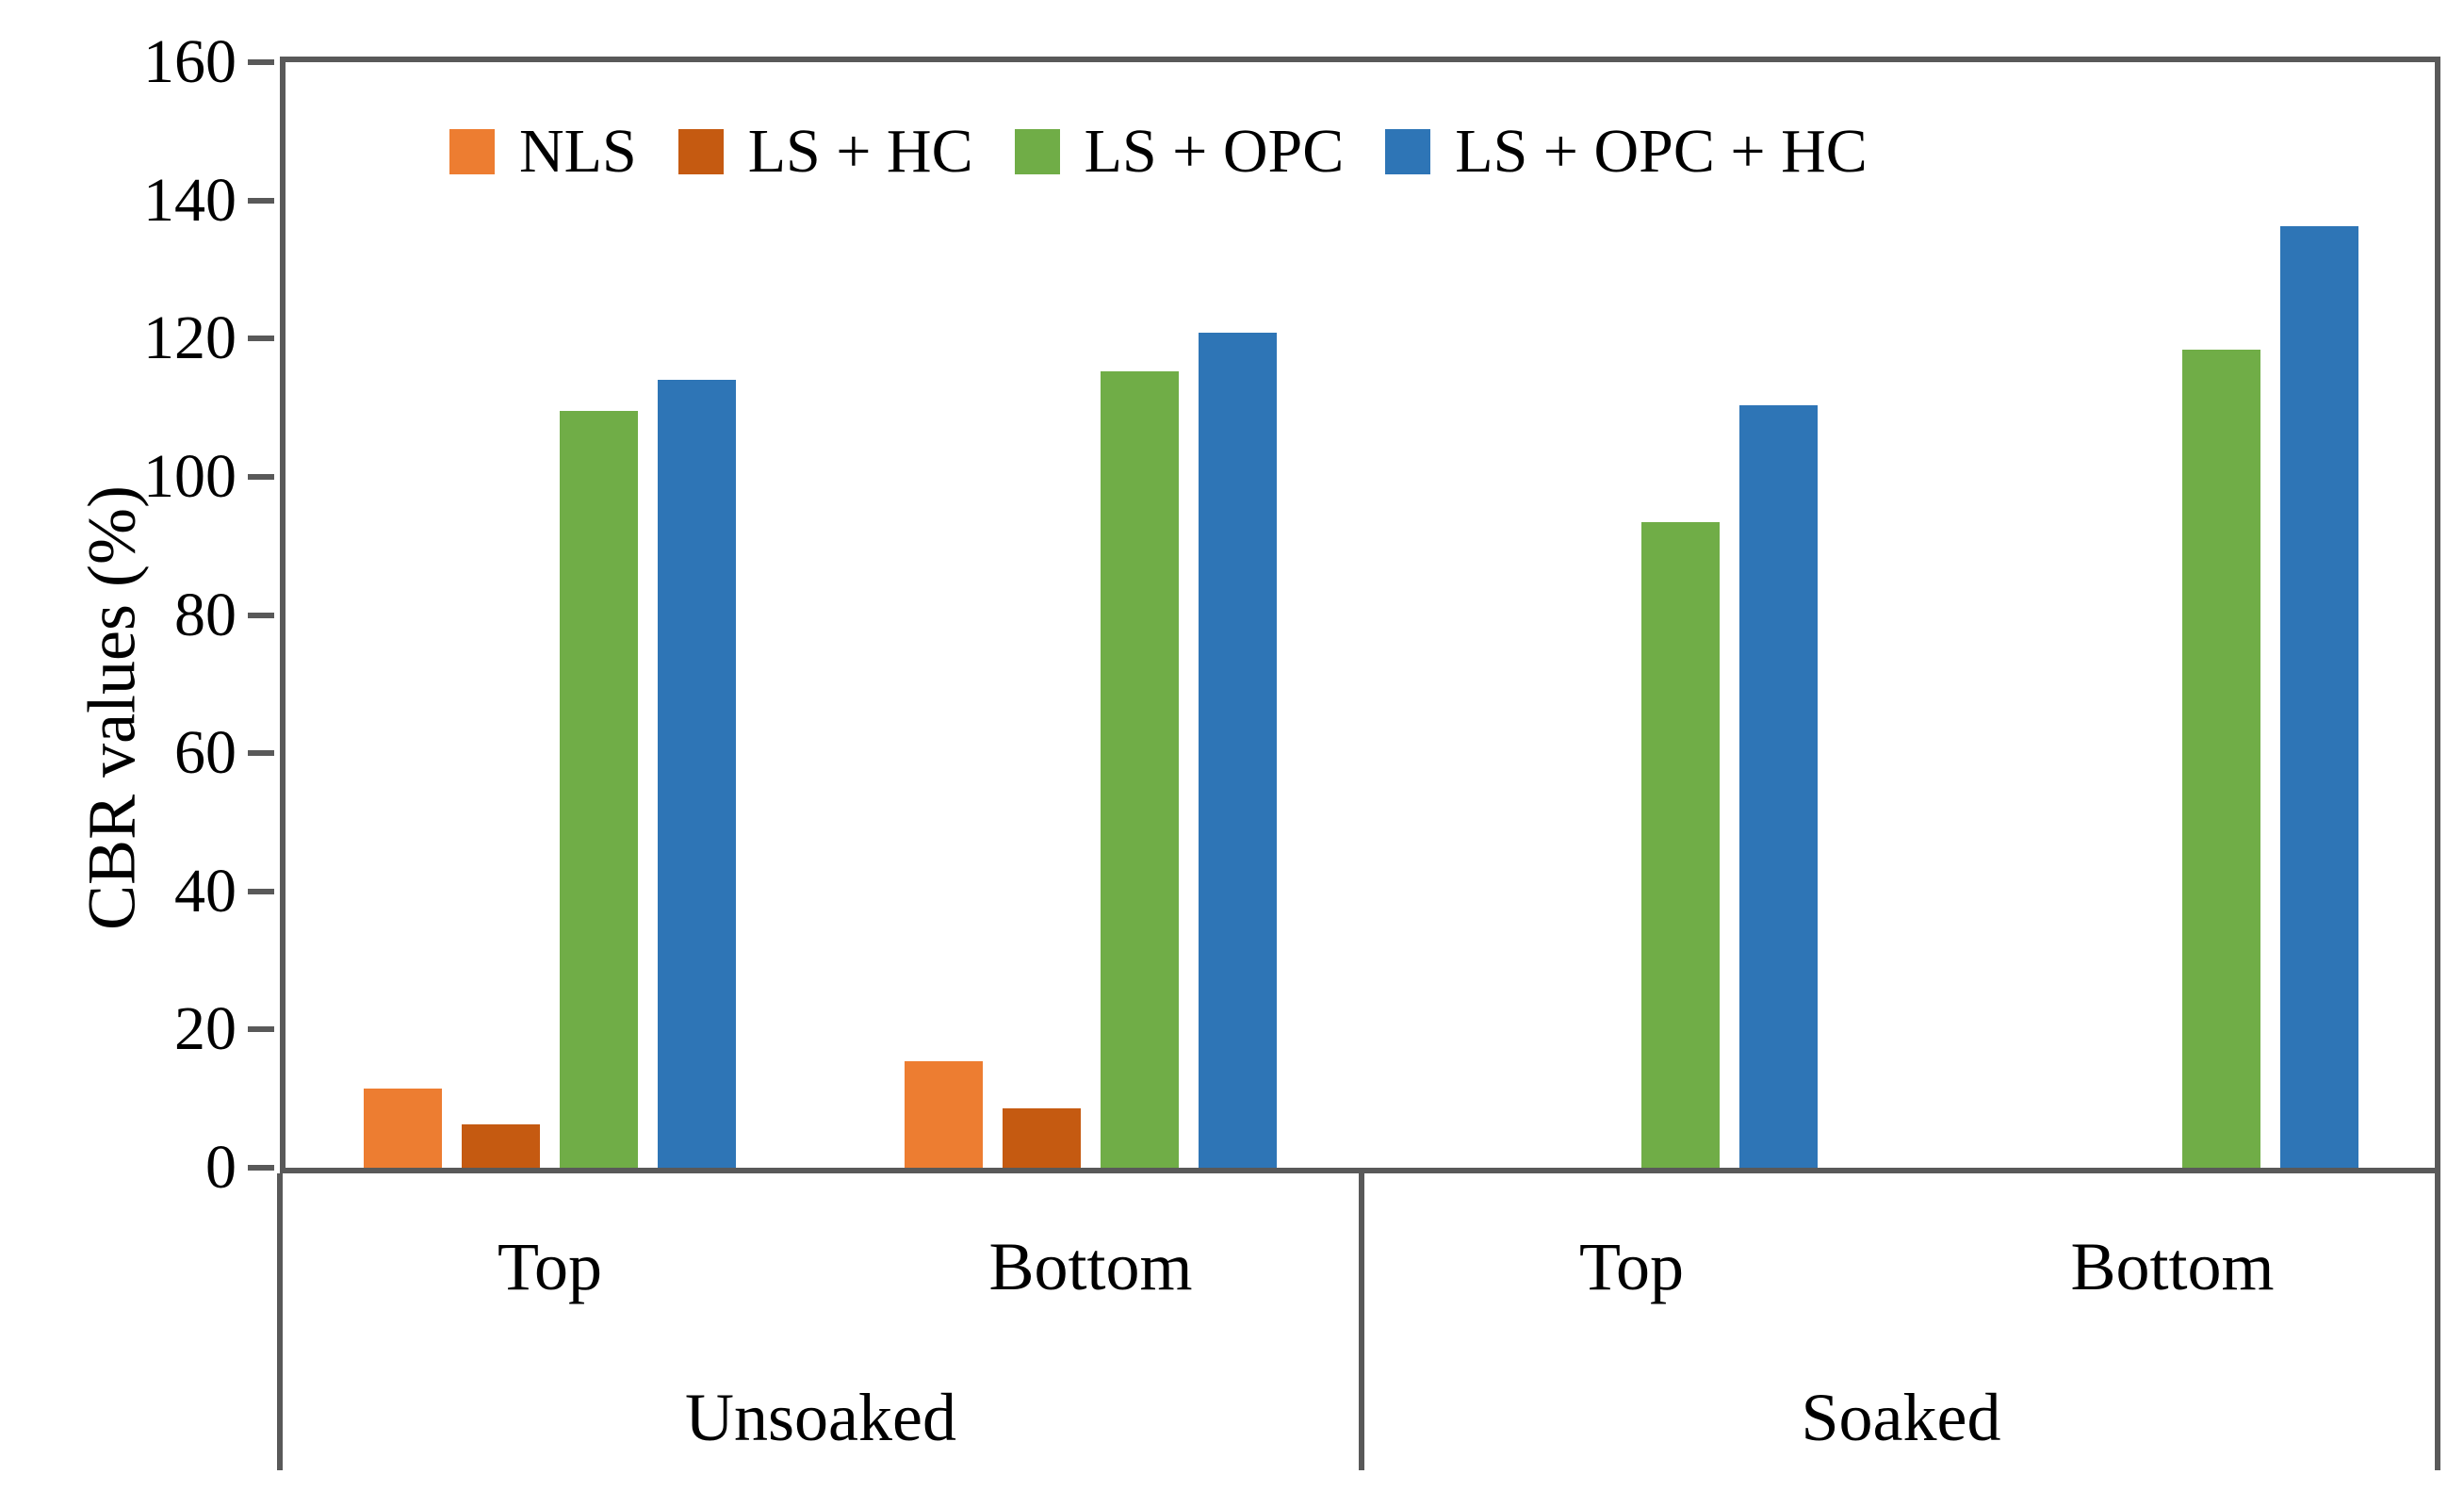  What do you see at coordinates (2172, 697) in the screenshot?
I see `bar-group-soaked-bottom` at bounding box center [2172, 697].